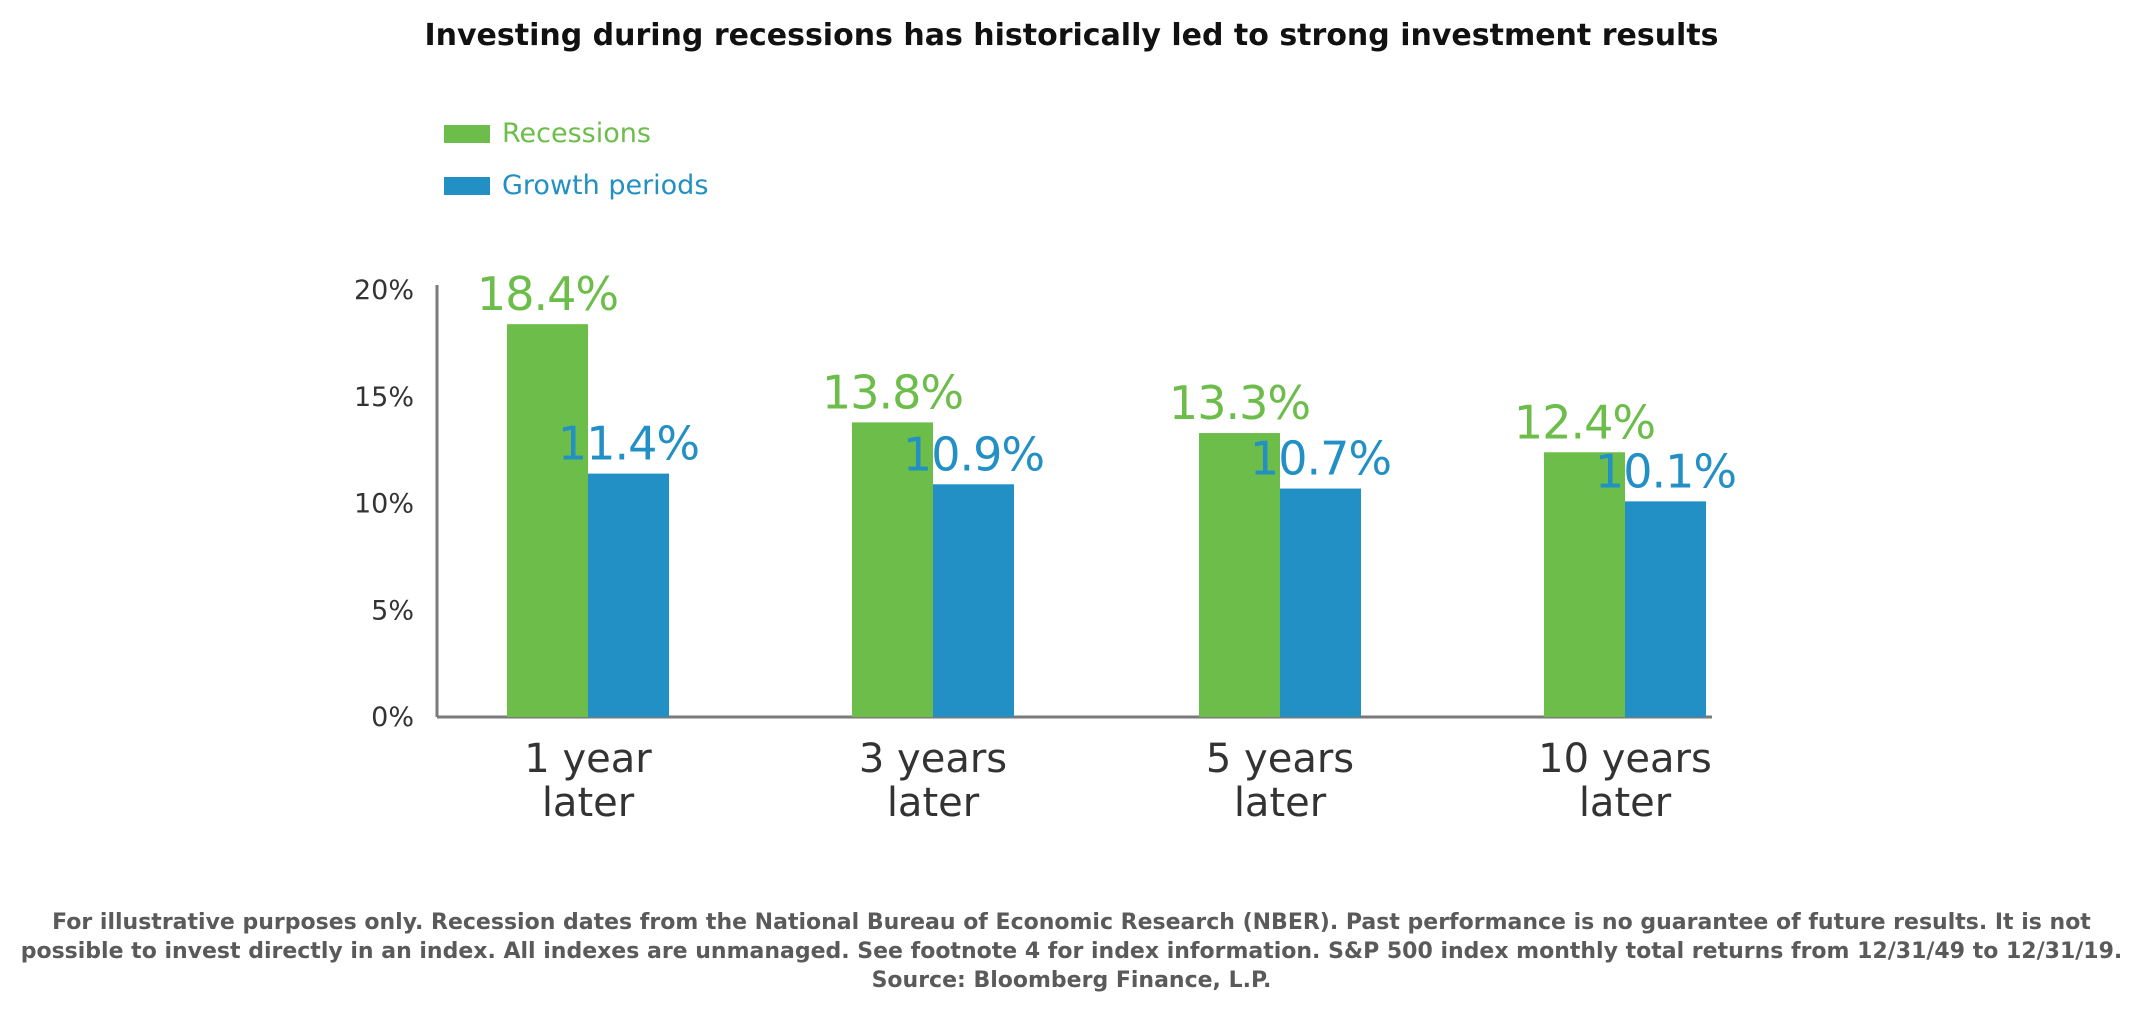  Describe the element at coordinates (1584, 422) in the screenshot. I see `data-label: 12.4%` at that location.